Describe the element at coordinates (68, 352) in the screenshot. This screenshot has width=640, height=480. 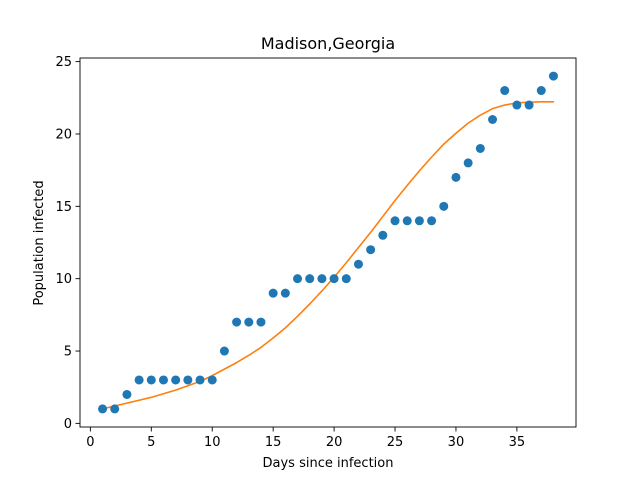
I see `y-tick-label: 5` at that location.